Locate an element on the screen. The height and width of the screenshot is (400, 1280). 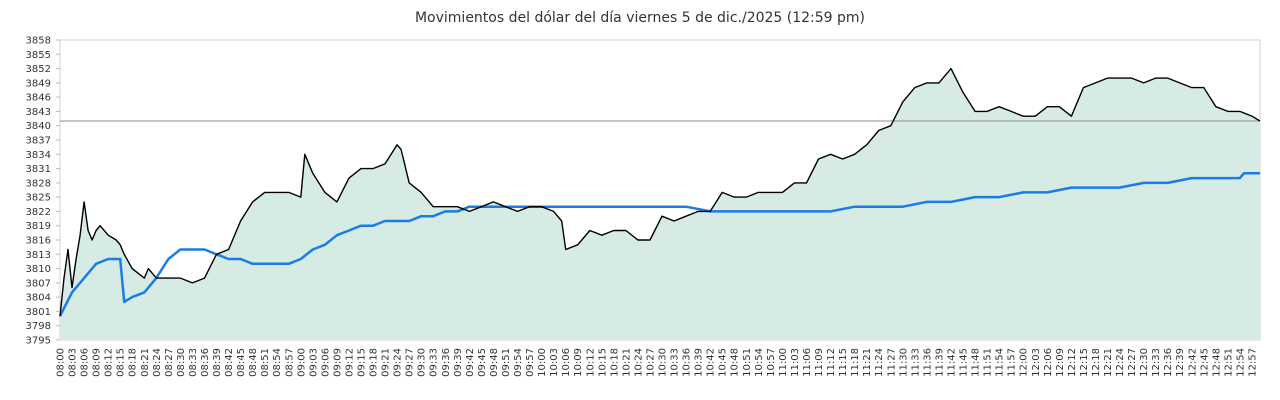
y-tick-label: 3819 is located at coordinates (38, 226).